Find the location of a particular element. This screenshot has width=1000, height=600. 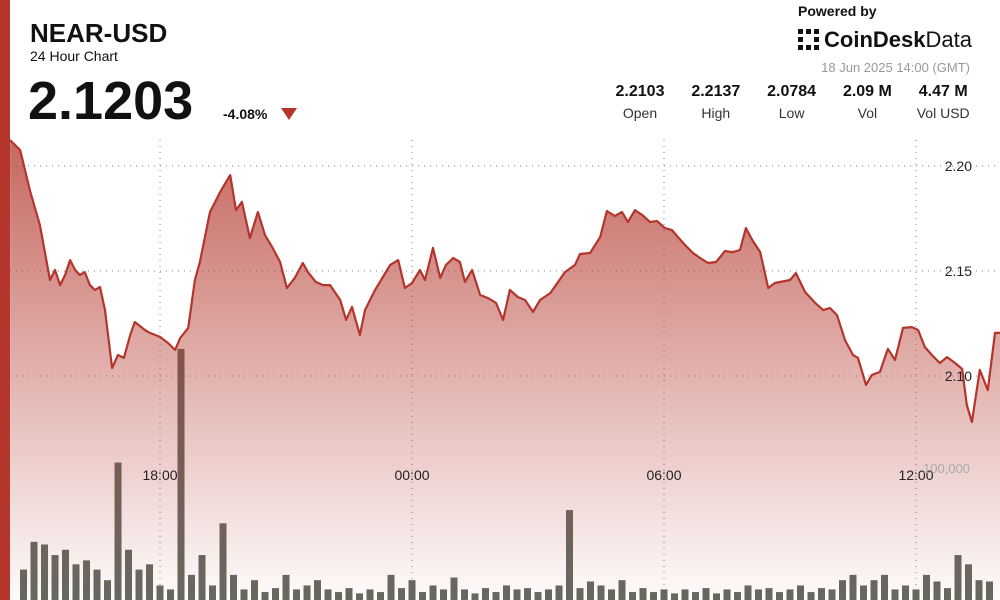

timestamp: 18 Jun 2025 14:00 (GMT) is located at coordinates (895, 67).